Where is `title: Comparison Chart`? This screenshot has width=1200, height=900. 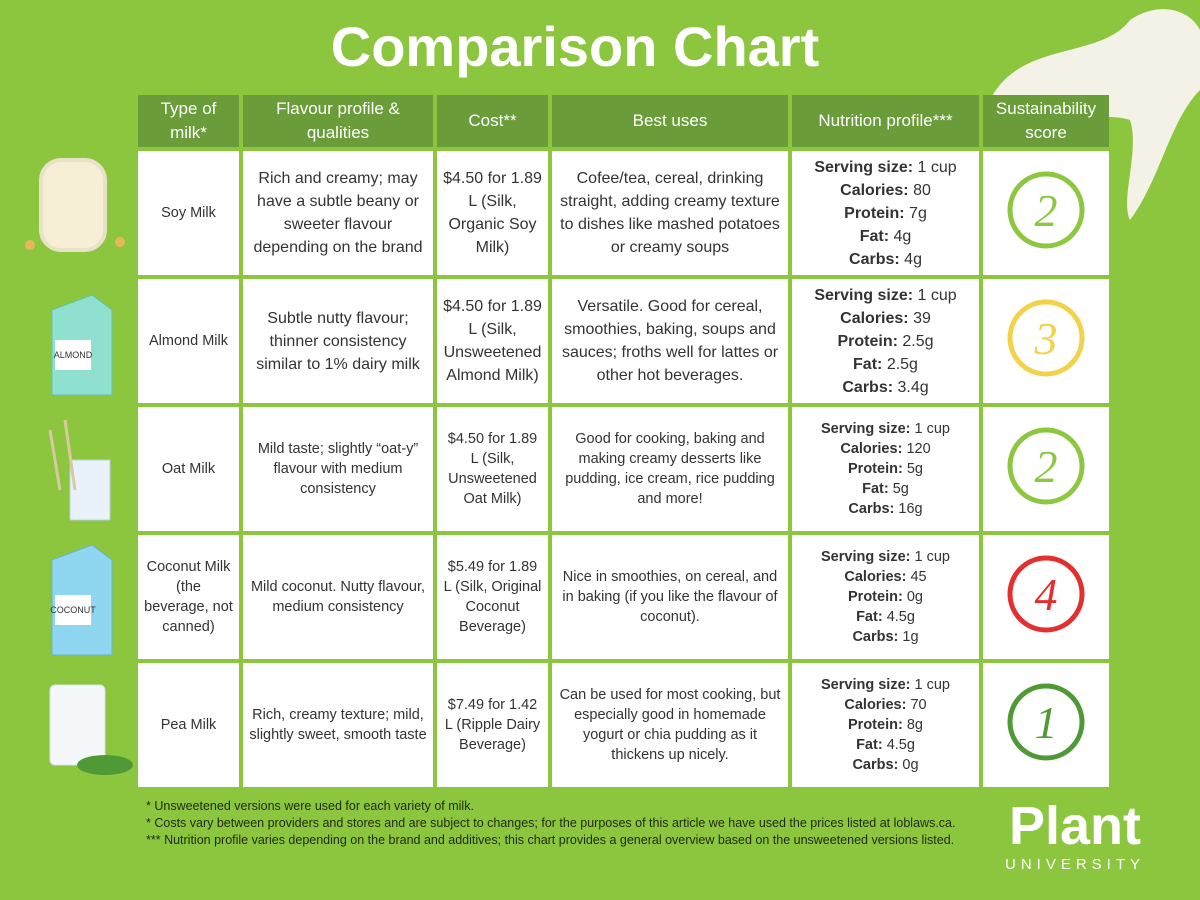
title: Comparison Chart is located at coordinates (575, 46).